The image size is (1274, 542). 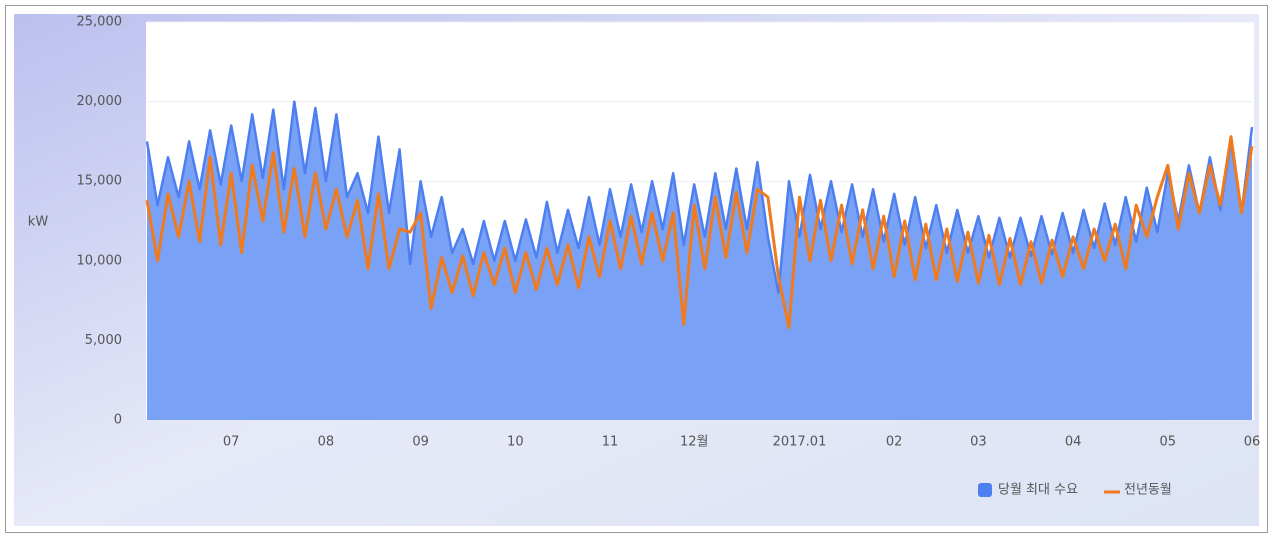 I want to click on x-tick-label: 09, so click(x=420, y=442).